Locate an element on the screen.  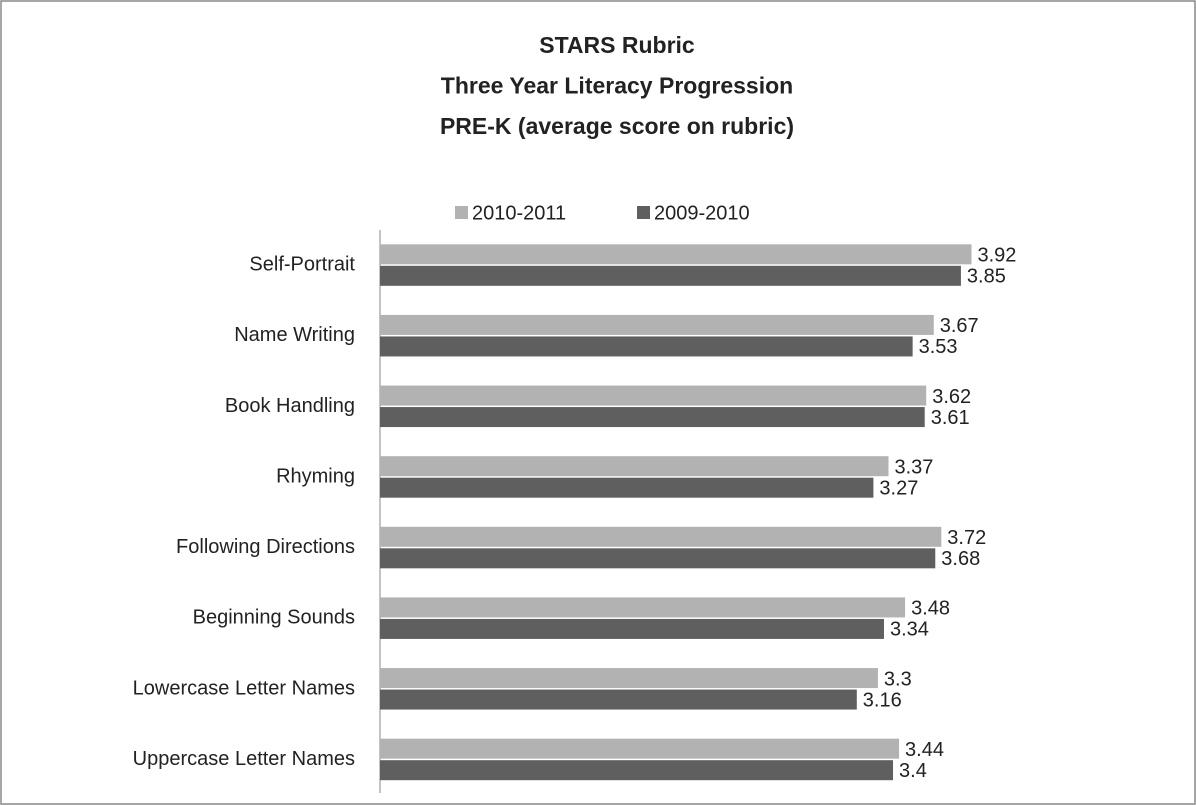
chart-title: STARS Rubric is located at coordinates (617, 45).